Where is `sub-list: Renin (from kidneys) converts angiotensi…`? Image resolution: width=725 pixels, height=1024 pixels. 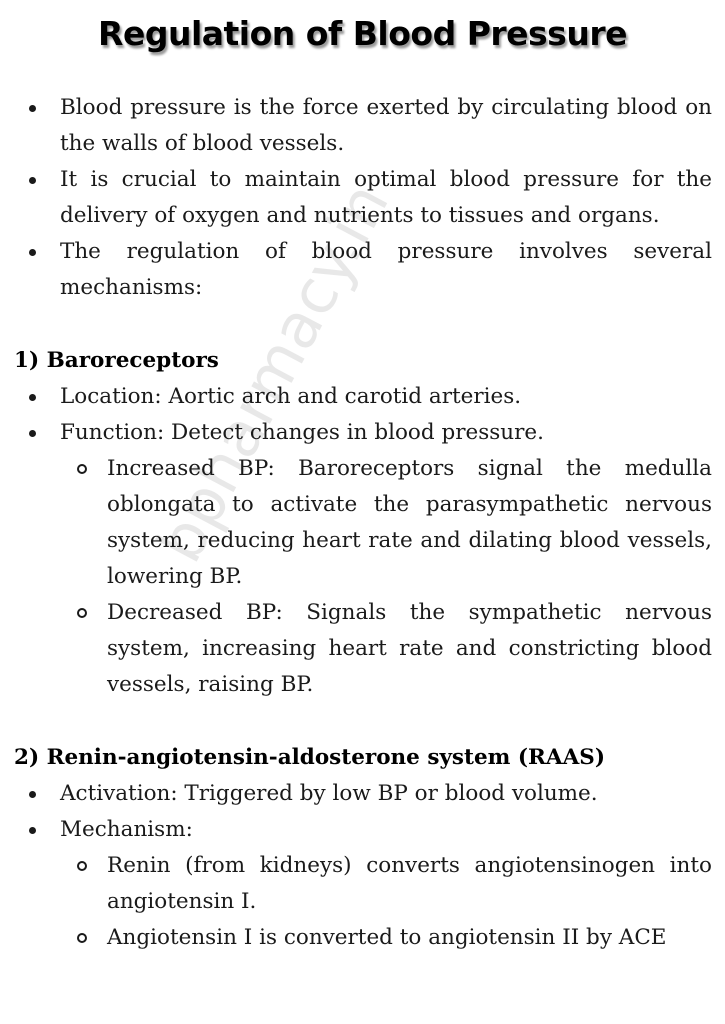
sub-list: Renin (from kidneys) converts angiotensi… is located at coordinates (379, 902).